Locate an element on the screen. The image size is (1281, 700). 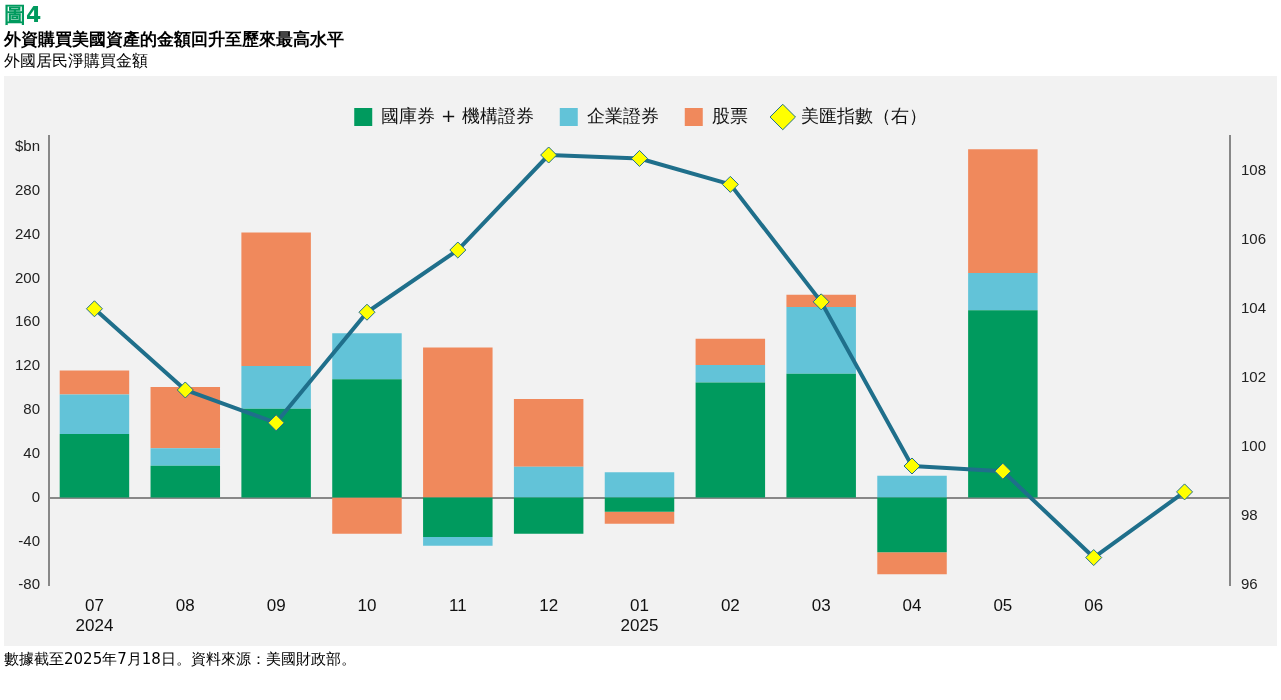
y2-tick-label: 100 is located at coordinates (1253, 446).